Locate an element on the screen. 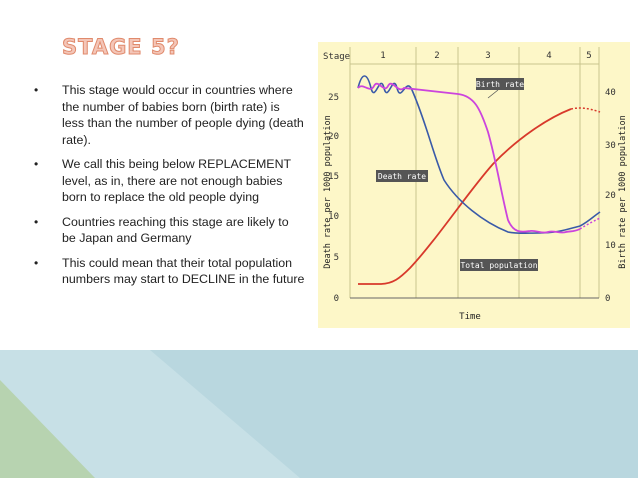  death-rate-callout: Death rate is located at coordinates (402, 176).